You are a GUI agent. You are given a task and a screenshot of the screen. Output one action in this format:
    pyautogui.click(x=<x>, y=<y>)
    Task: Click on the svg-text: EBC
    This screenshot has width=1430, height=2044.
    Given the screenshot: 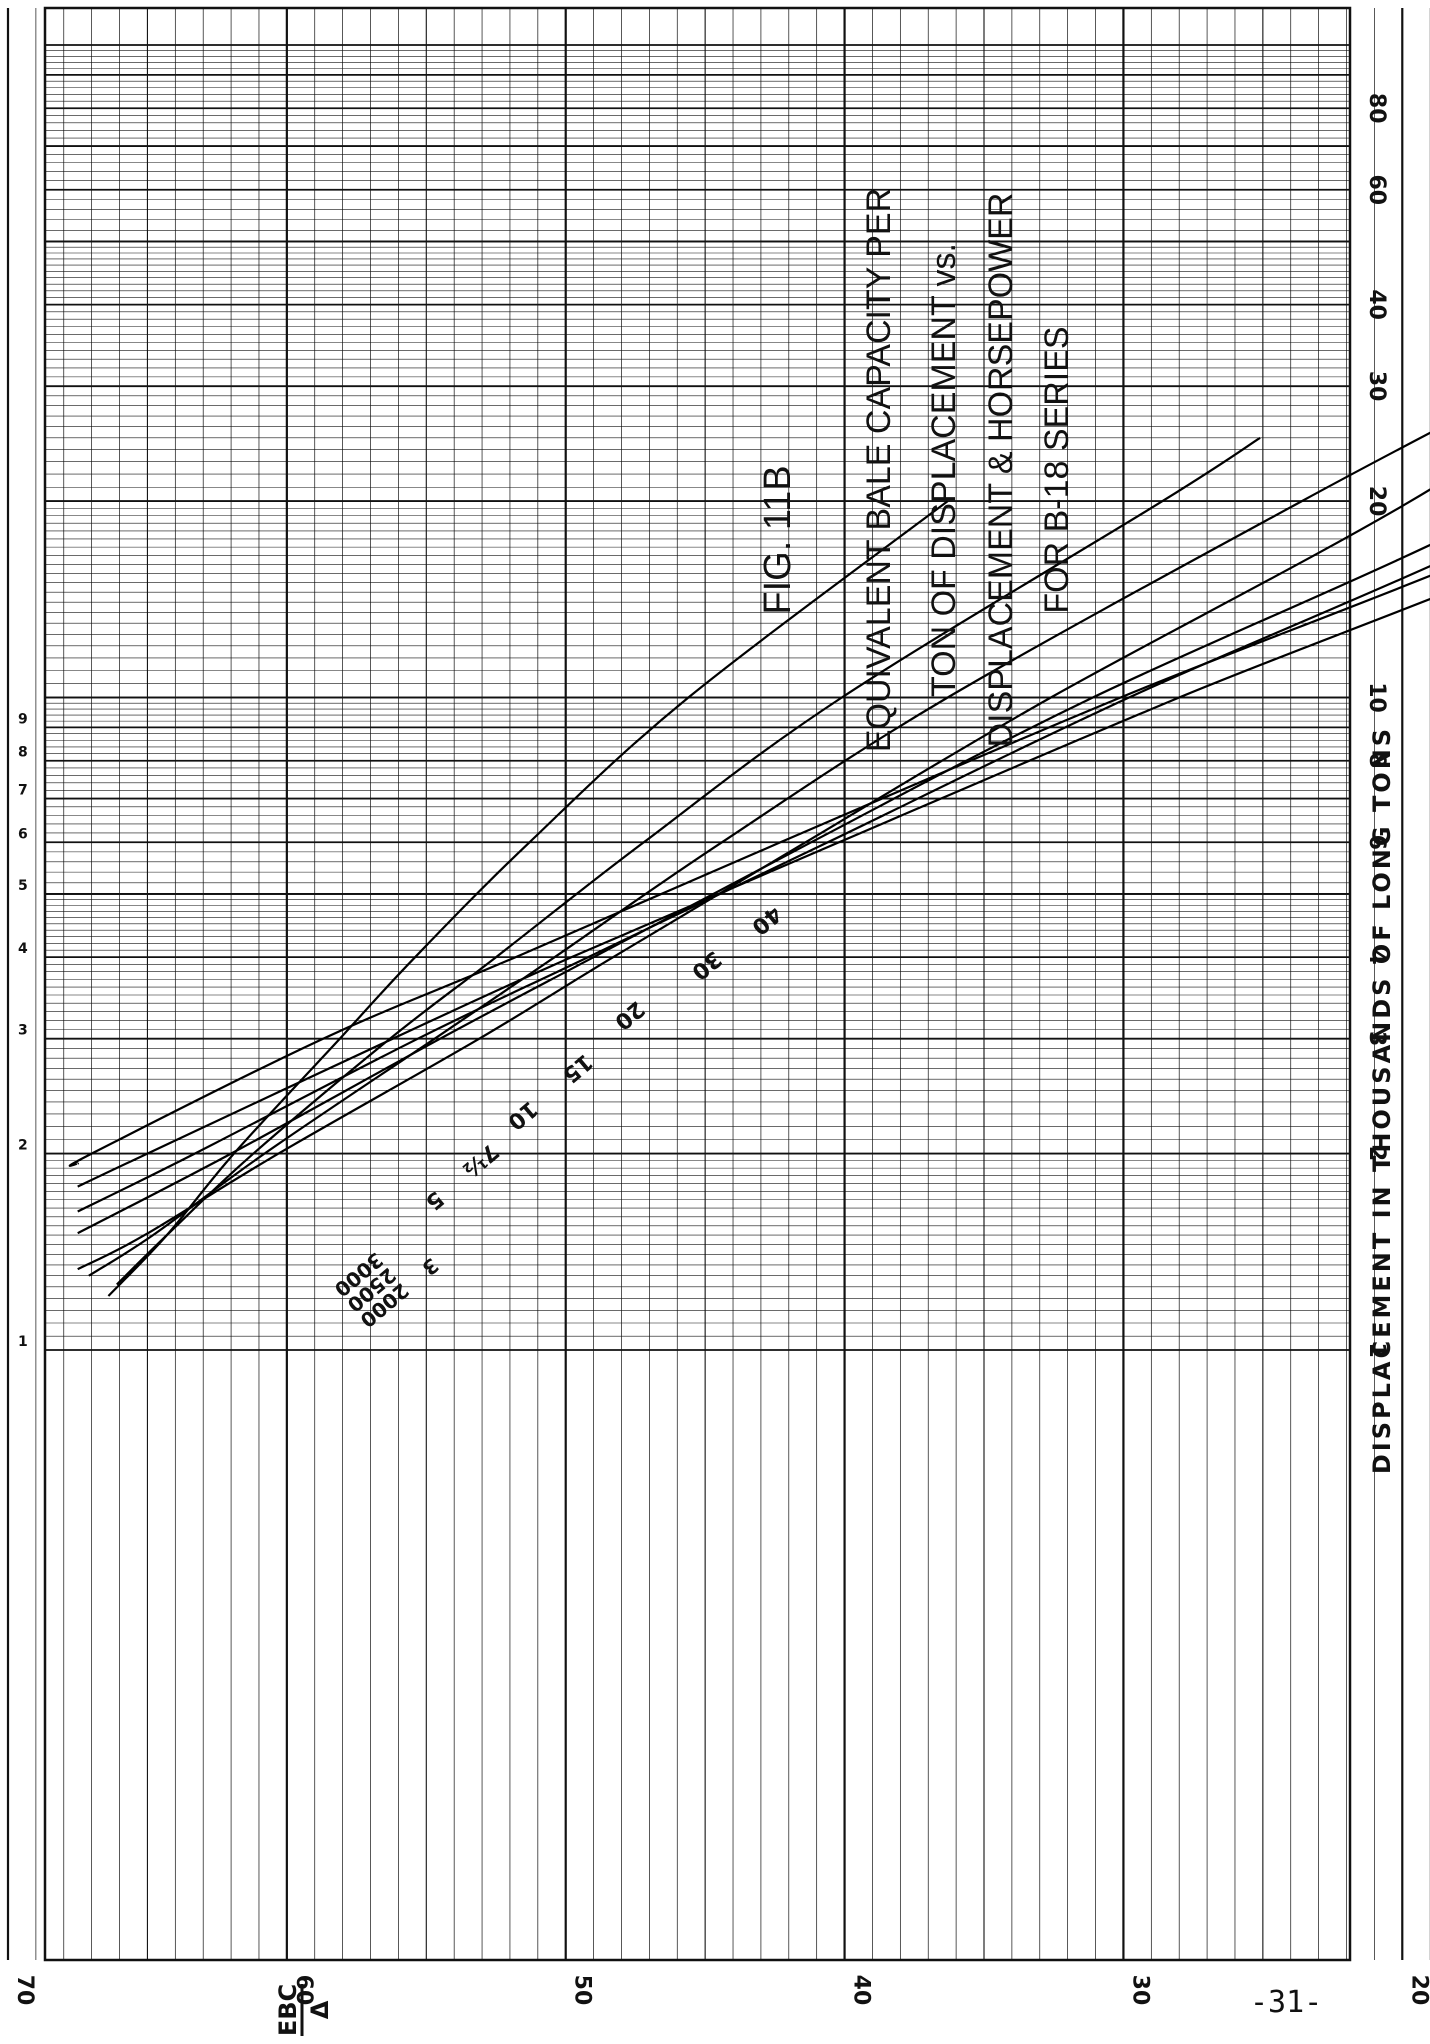 What is the action you would take?
    pyautogui.click(x=288, y=2010)
    